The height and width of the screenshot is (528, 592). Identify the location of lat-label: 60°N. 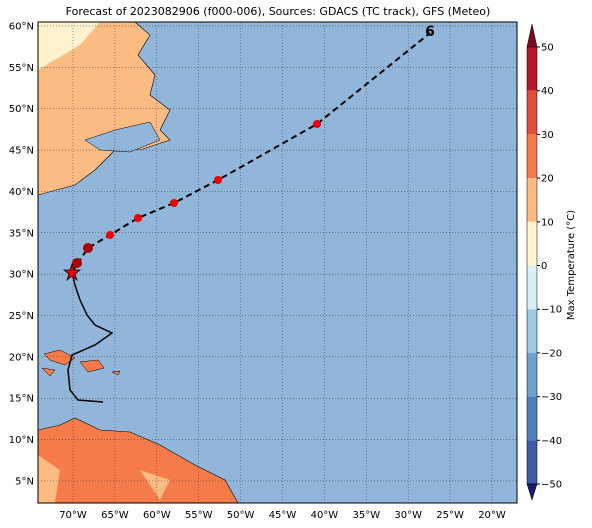
(21, 27).